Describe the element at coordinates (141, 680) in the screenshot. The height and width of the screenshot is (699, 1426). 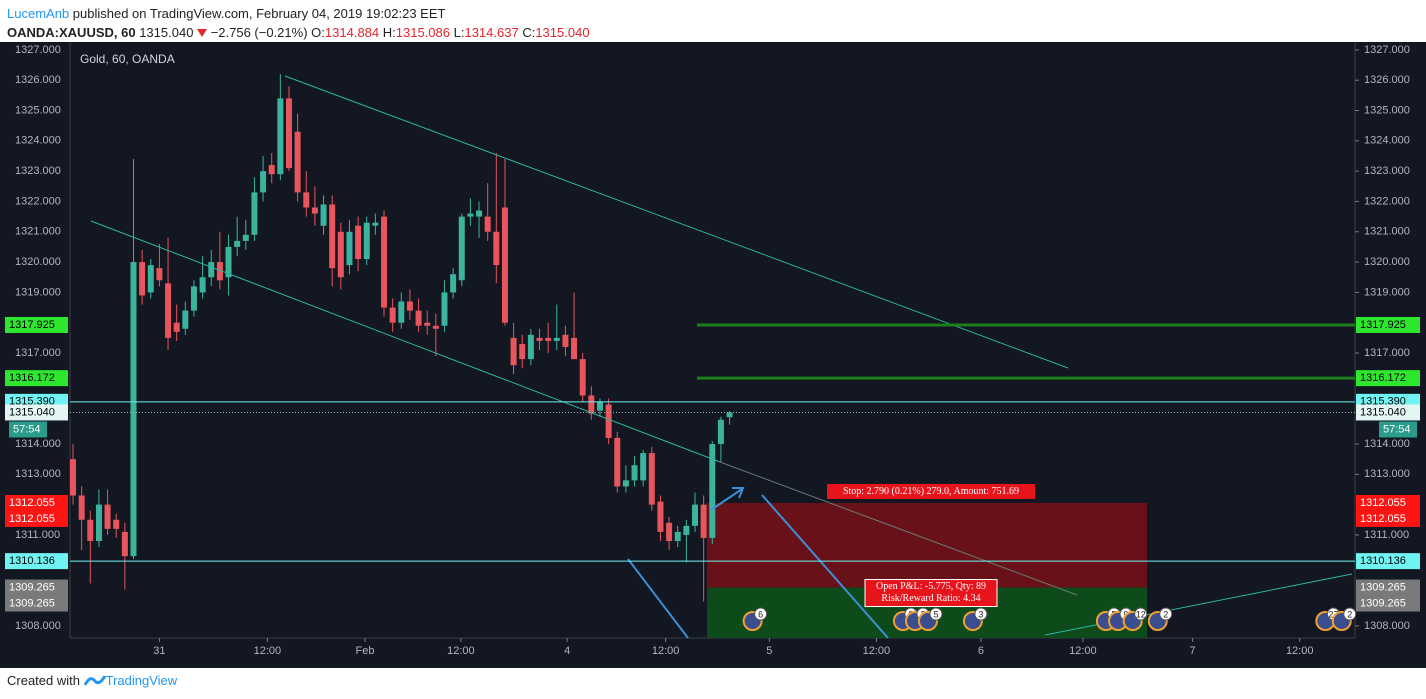
I see `brand: TradingView` at that location.